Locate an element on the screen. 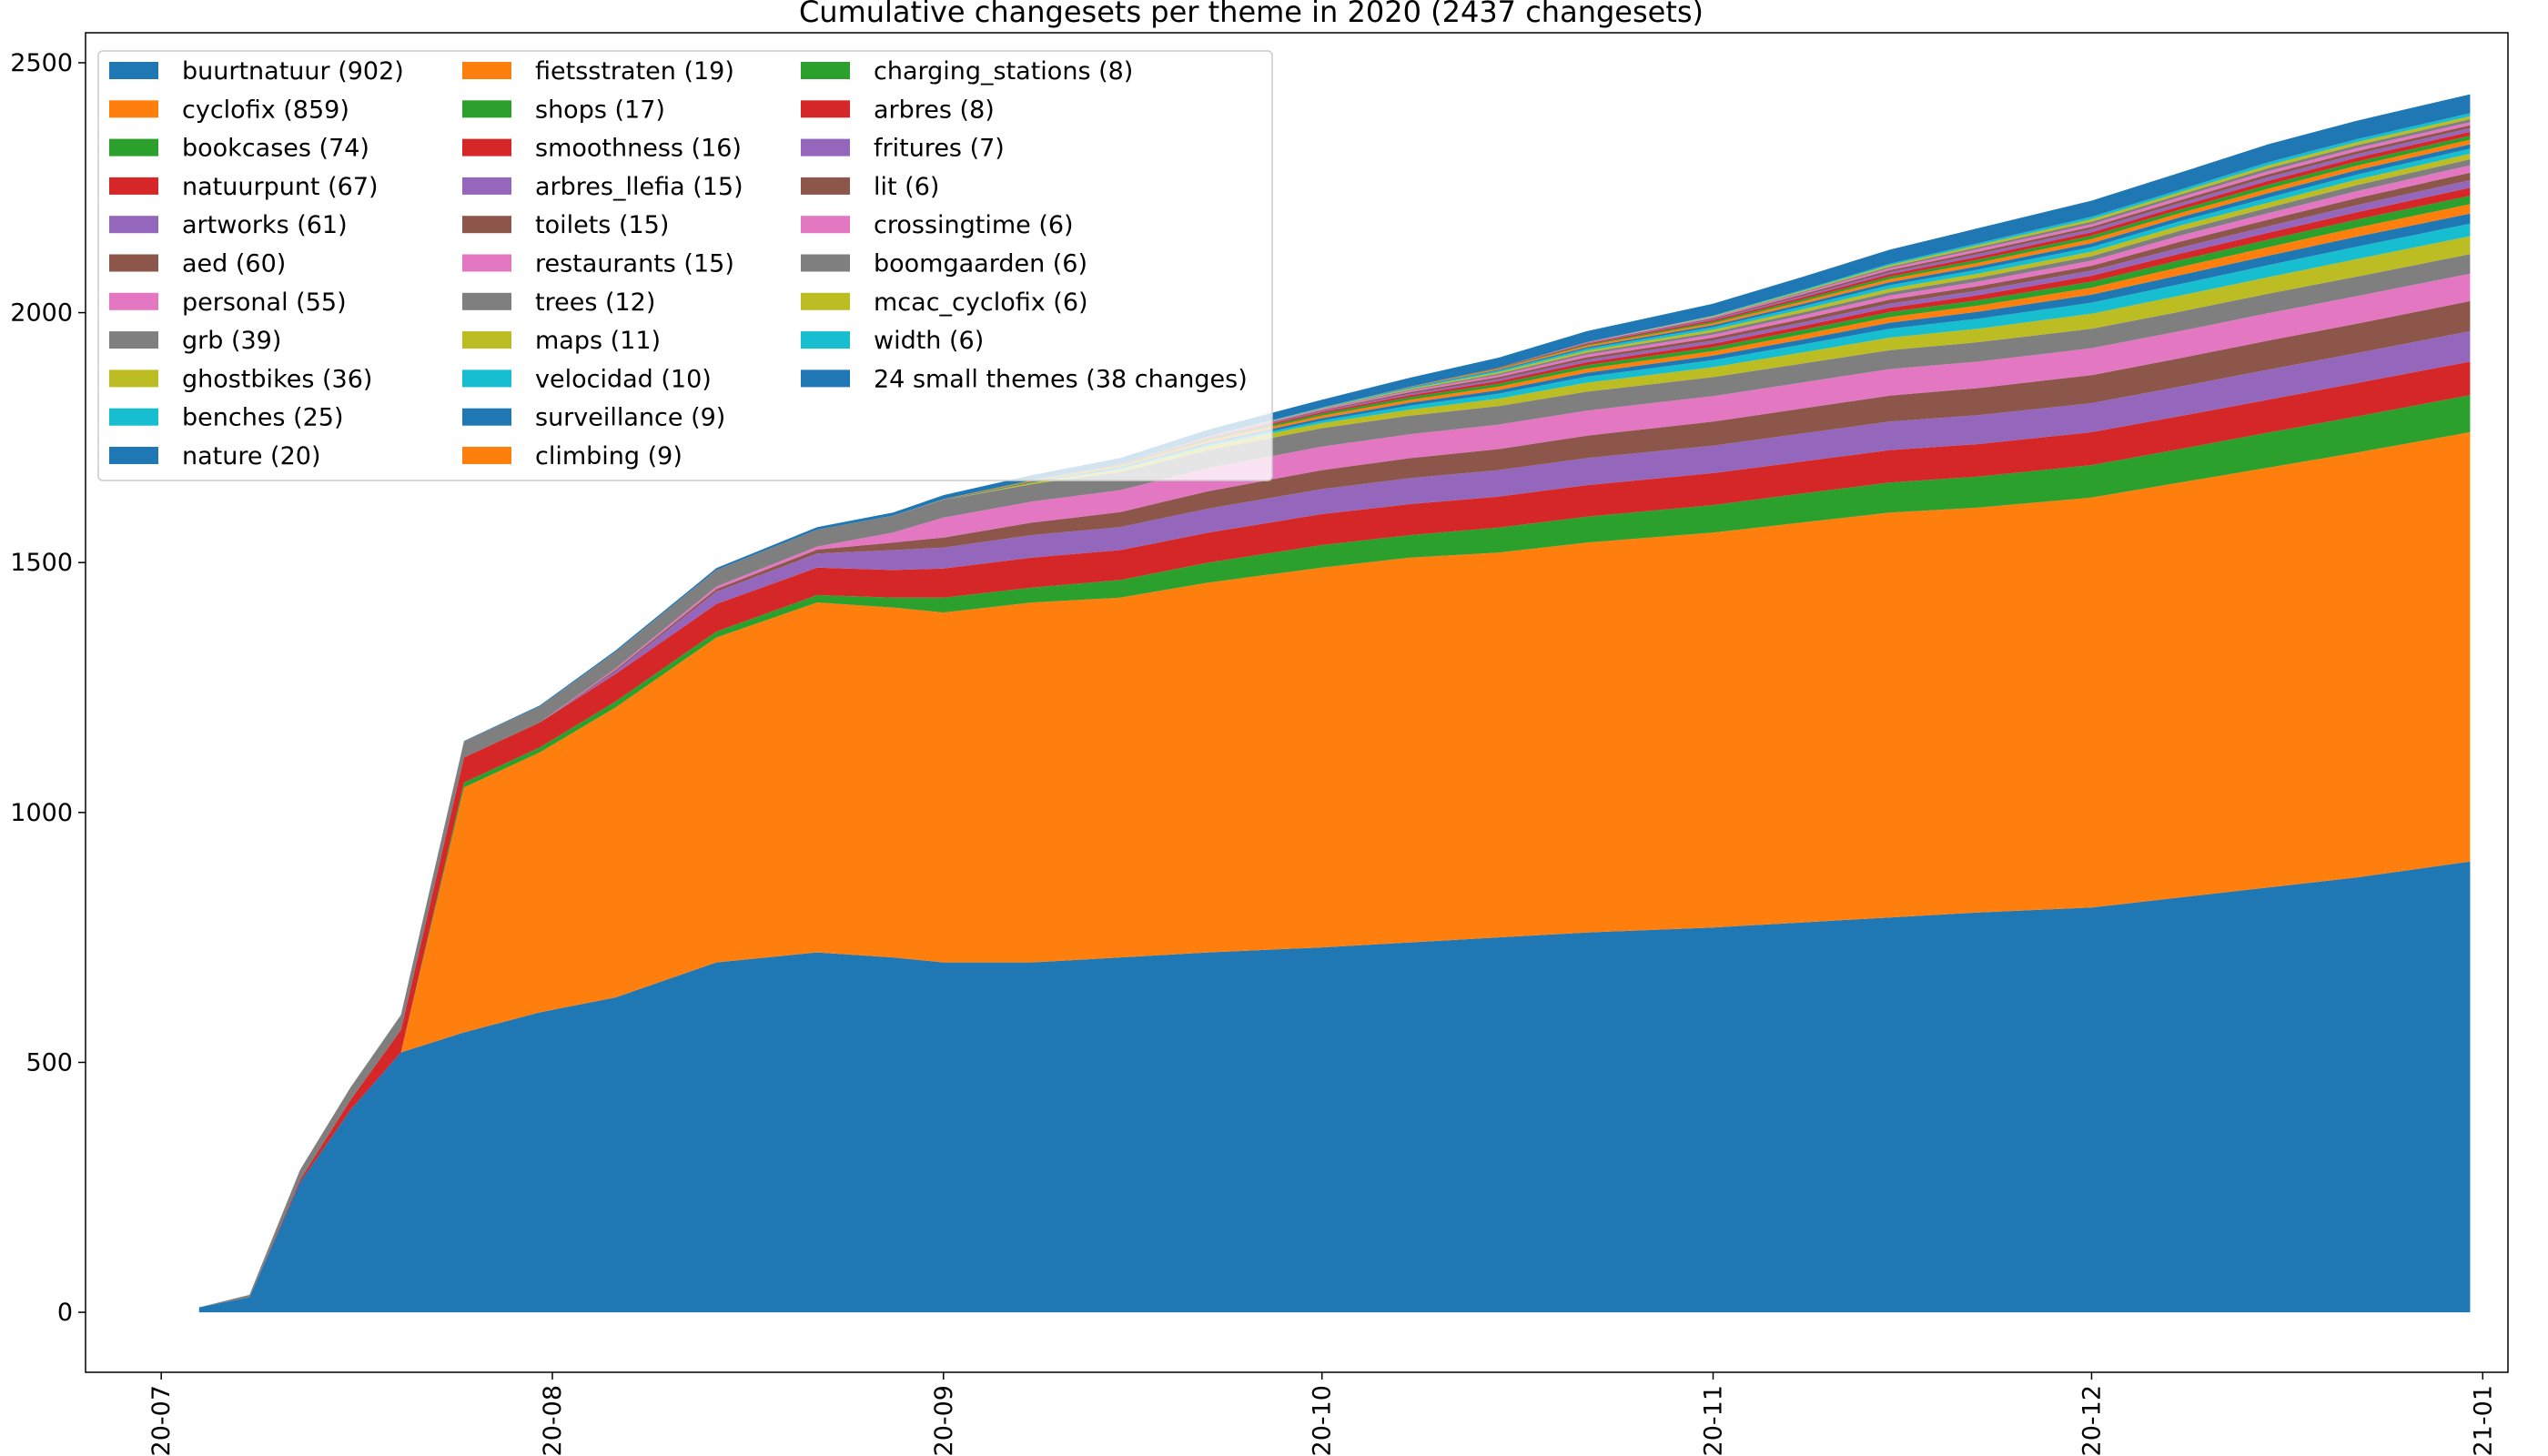 This screenshot has height=1456, width=2548. legend-label-14: arbres_llefia (15) is located at coordinates (639, 187).